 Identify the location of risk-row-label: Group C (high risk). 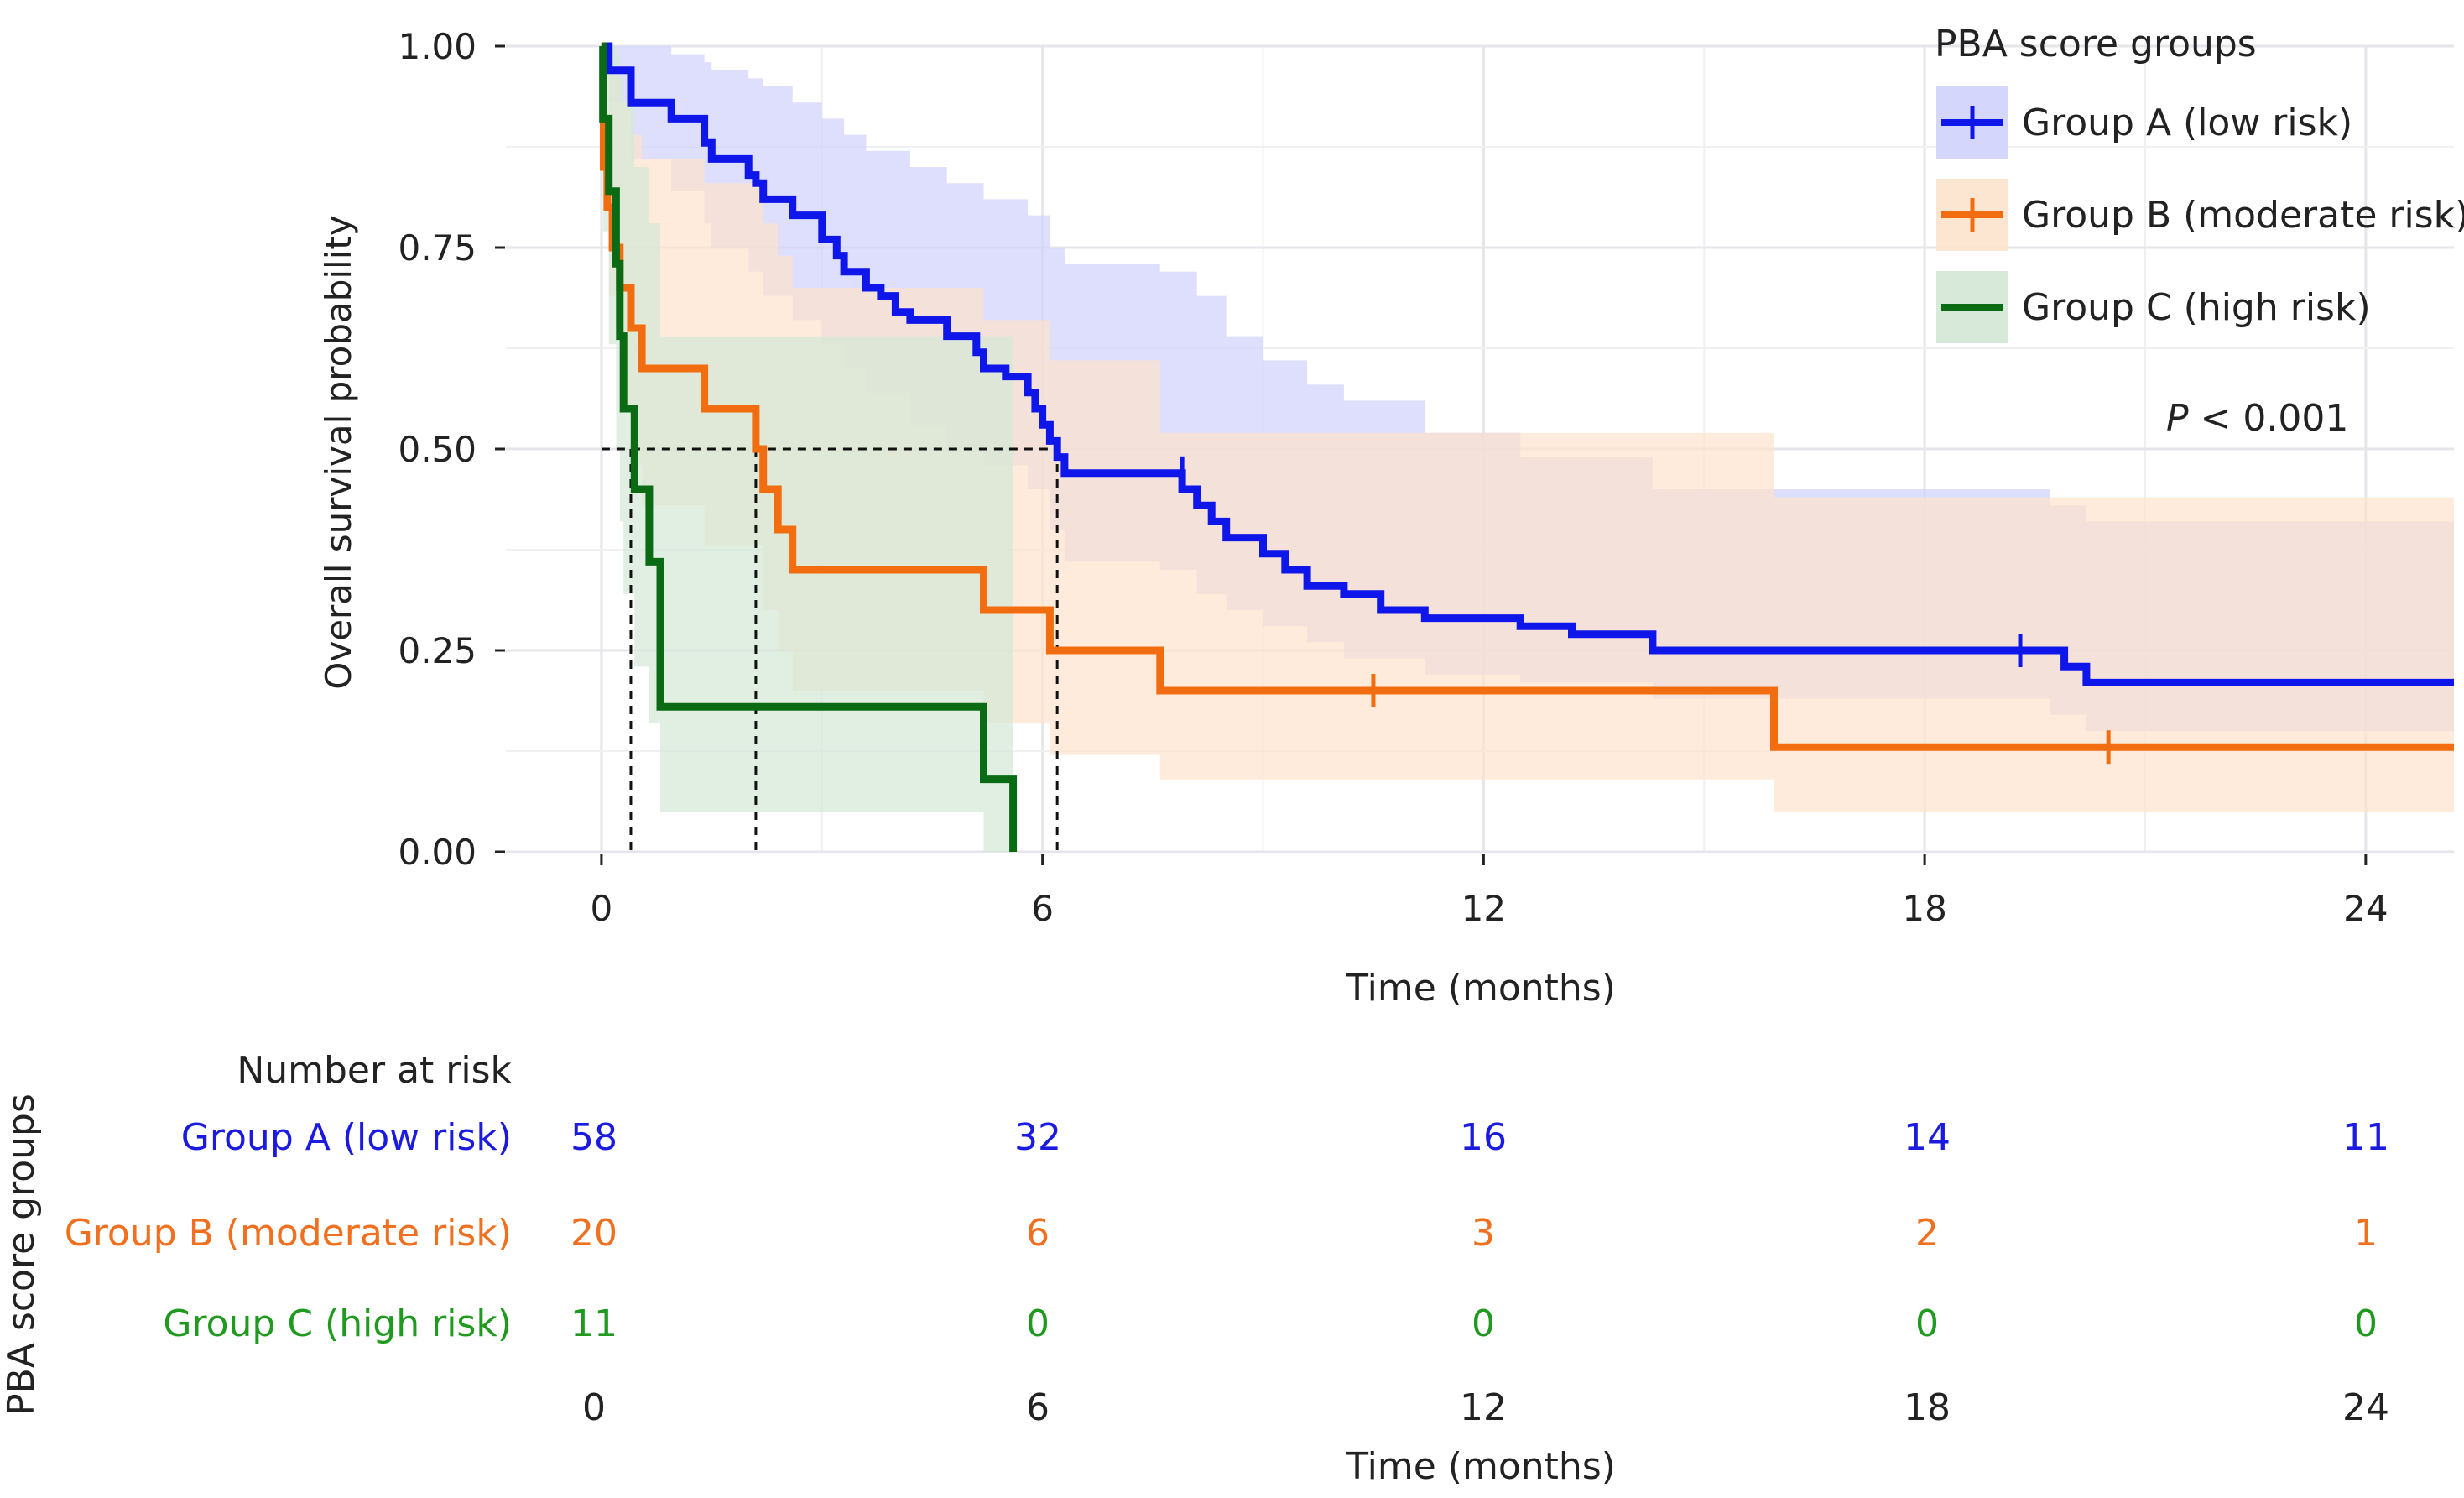
(338, 1324).